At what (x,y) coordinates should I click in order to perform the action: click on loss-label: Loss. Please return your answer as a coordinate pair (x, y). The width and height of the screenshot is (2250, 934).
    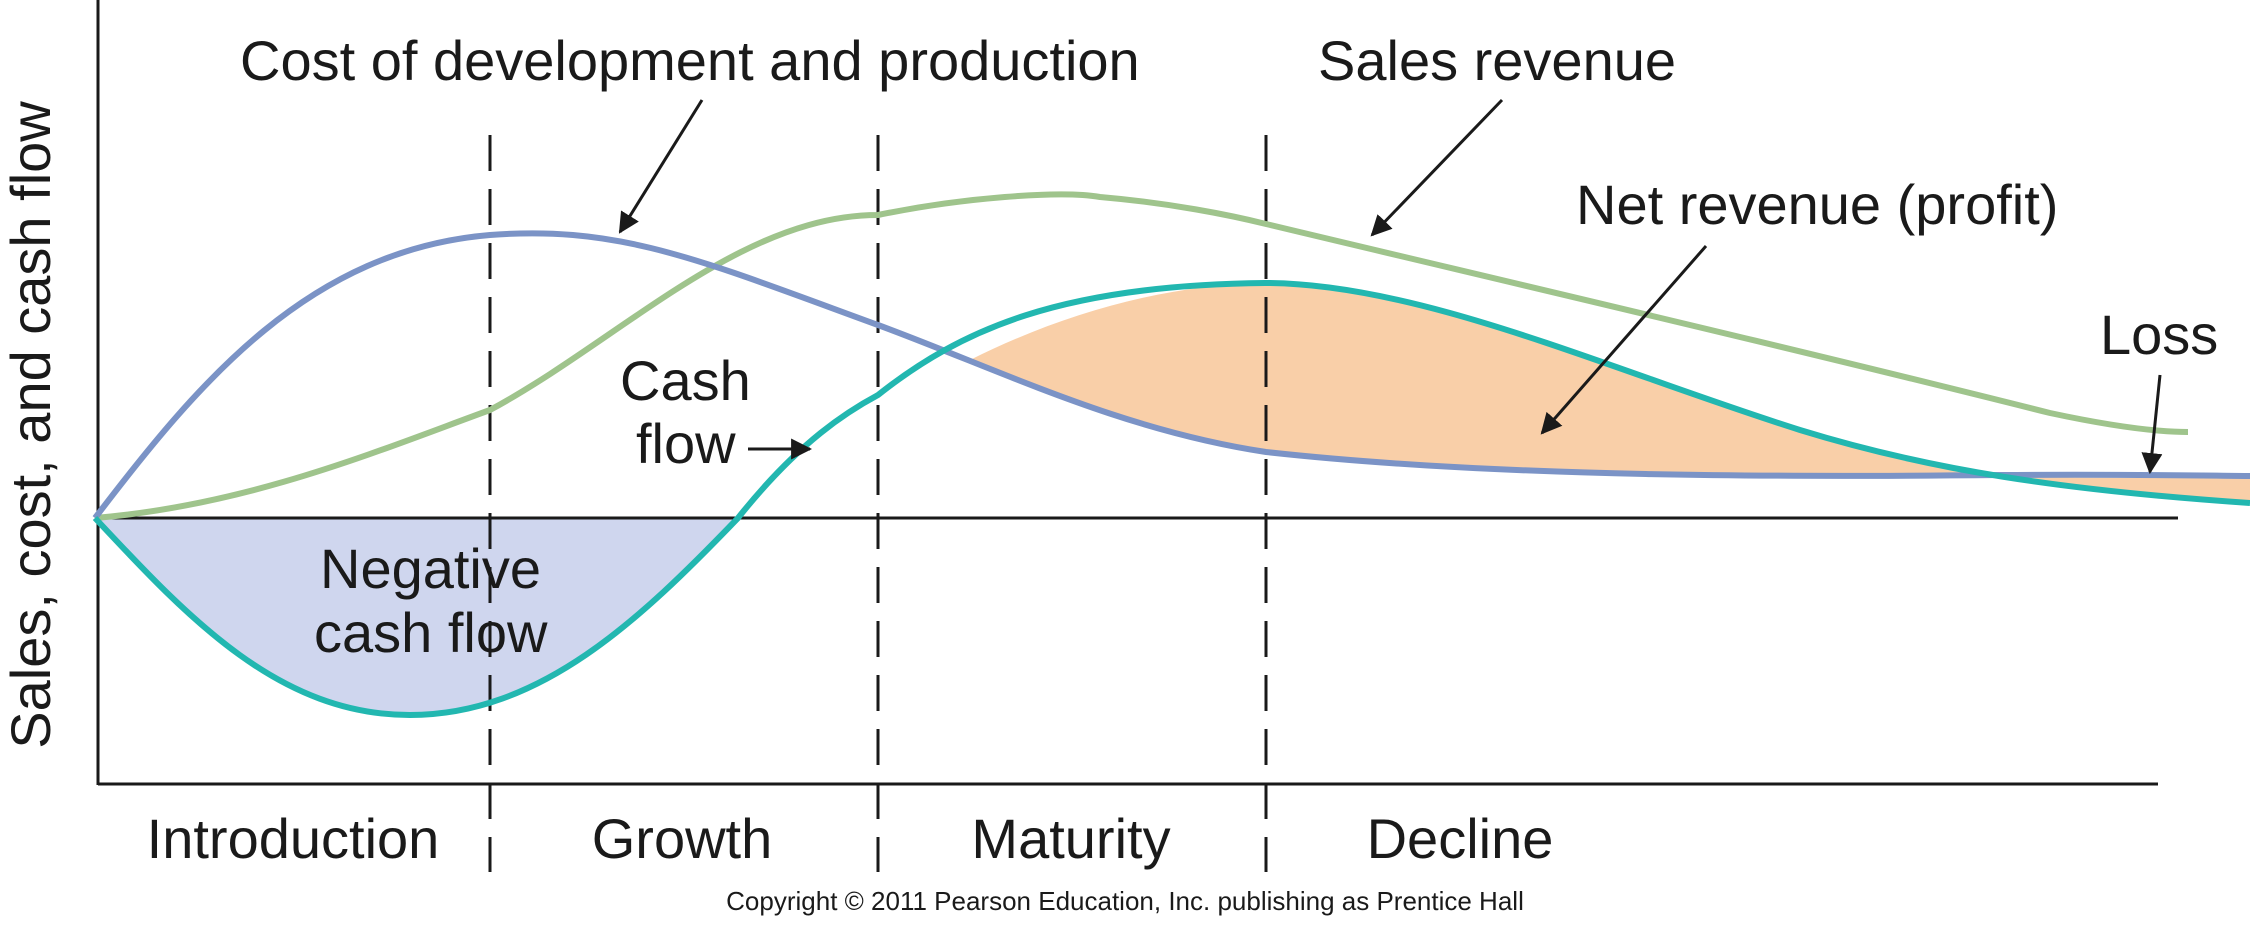
    Looking at the image, I should click on (2159, 334).